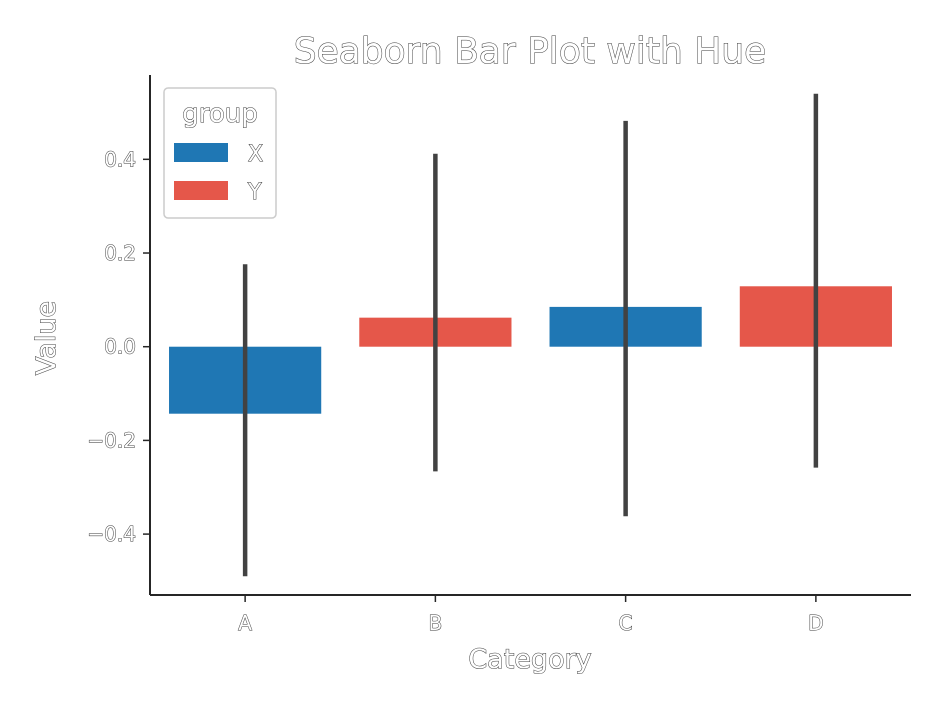  Describe the element at coordinates (436, 623) in the screenshot. I see `x-tick-label: B` at that location.